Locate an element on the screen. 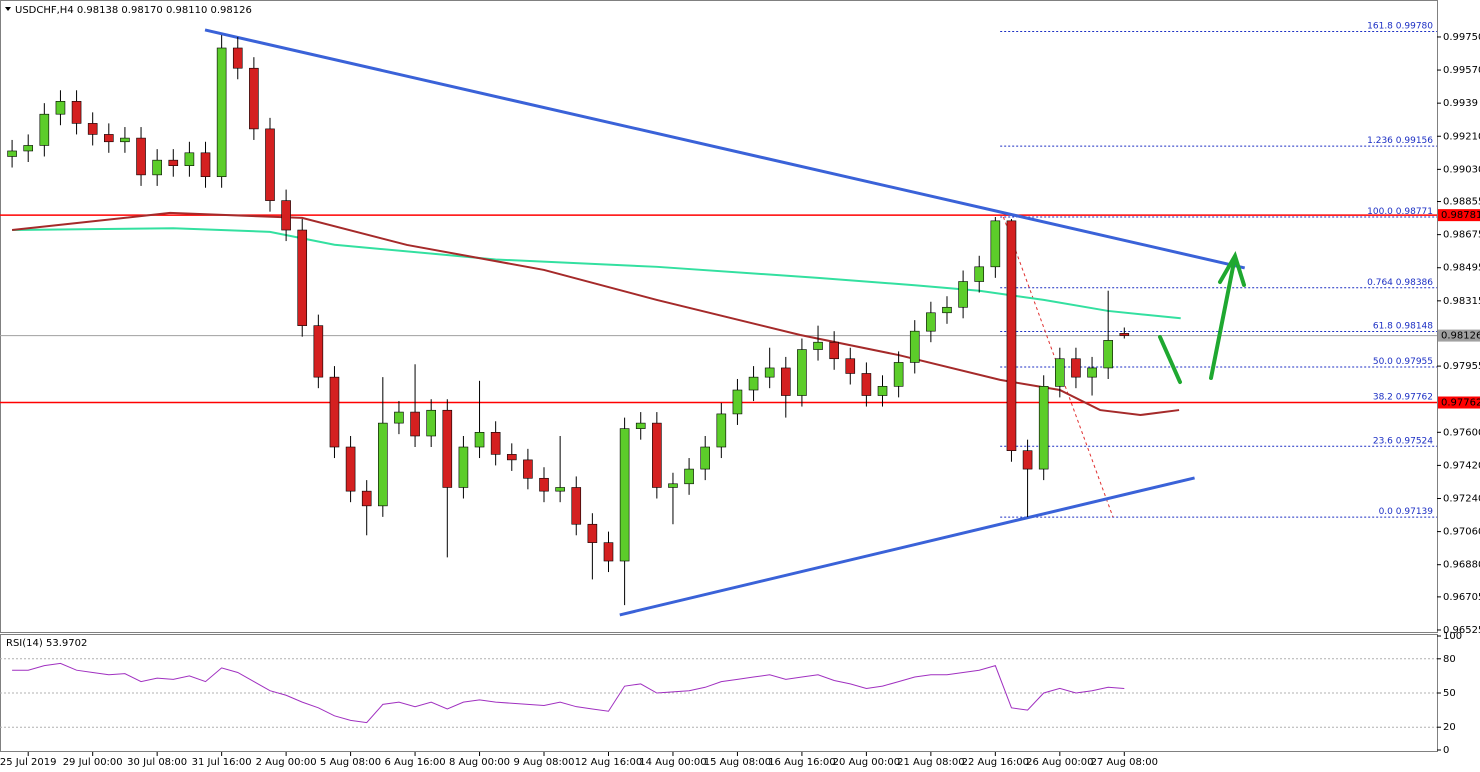 The image size is (1480, 772). forecast-arrows is located at coordinates (1202, 317).